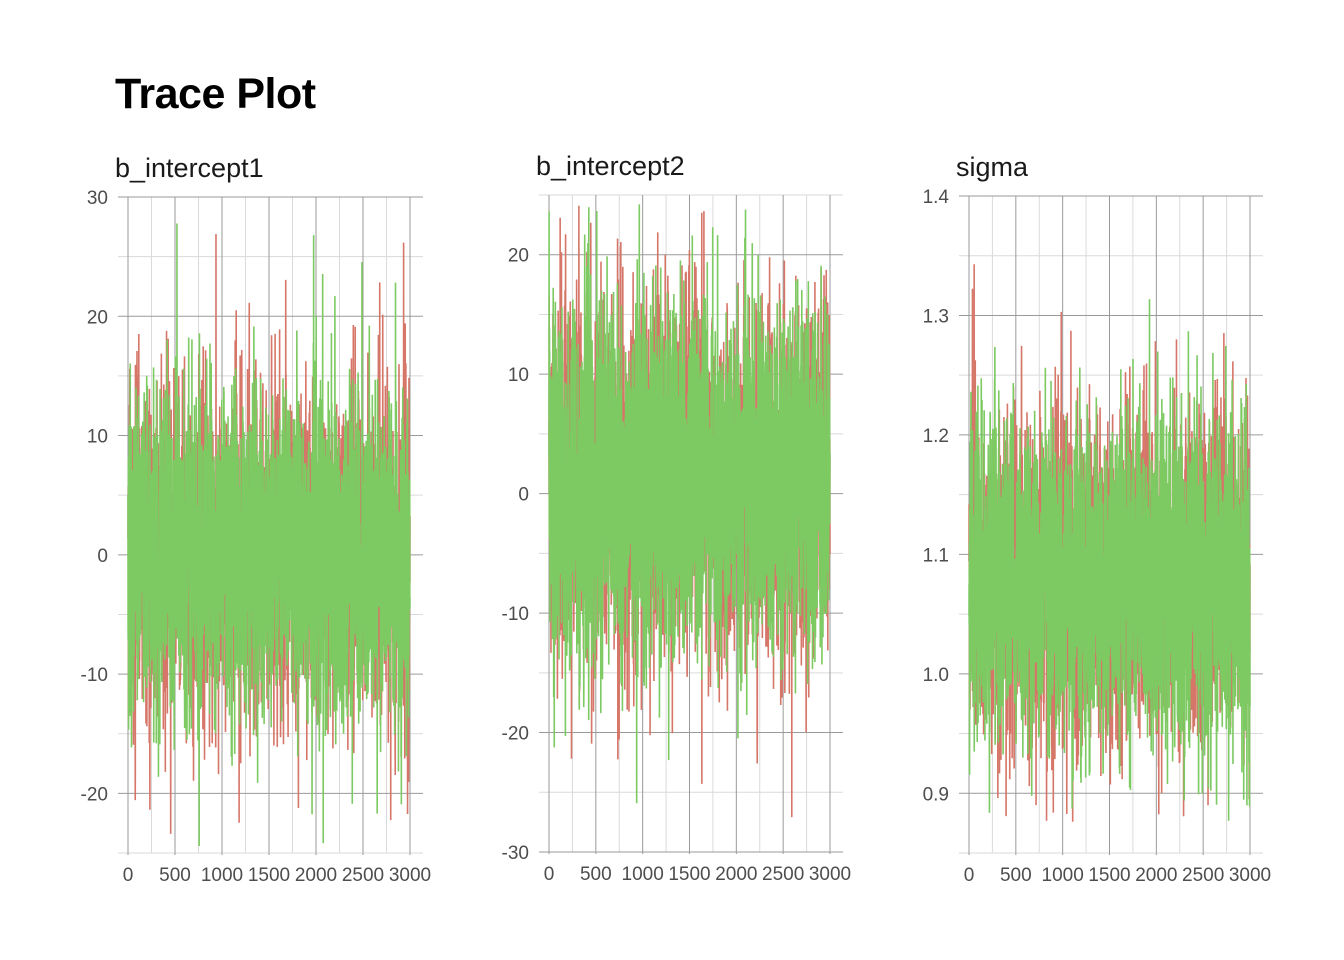 Image resolution: width=1344 pixels, height=960 pixels. I want to click on y-tick-label: 30, so click(97, 198).